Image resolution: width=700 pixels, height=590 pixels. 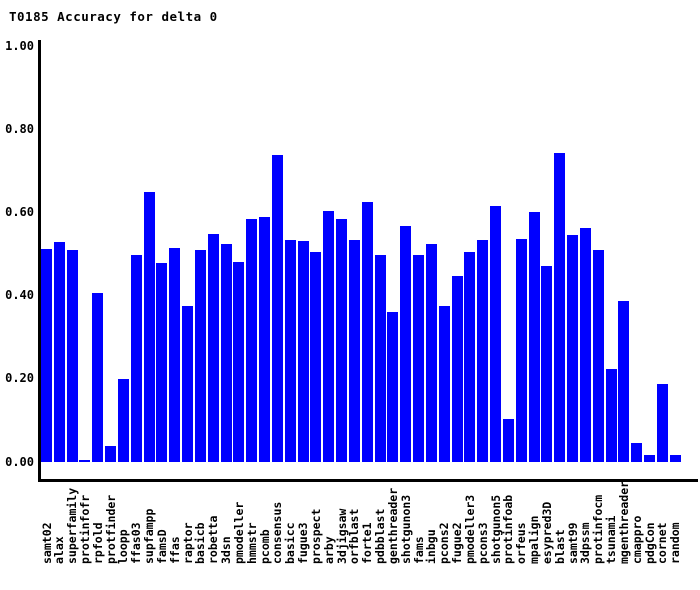 I want to click on y-tick-label: 0.20, so click(x=19, y=378).